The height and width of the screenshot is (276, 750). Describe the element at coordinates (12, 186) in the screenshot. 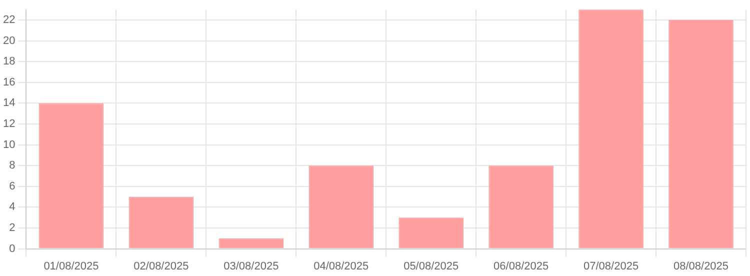

I see `y-tick-label: 6` at that location.